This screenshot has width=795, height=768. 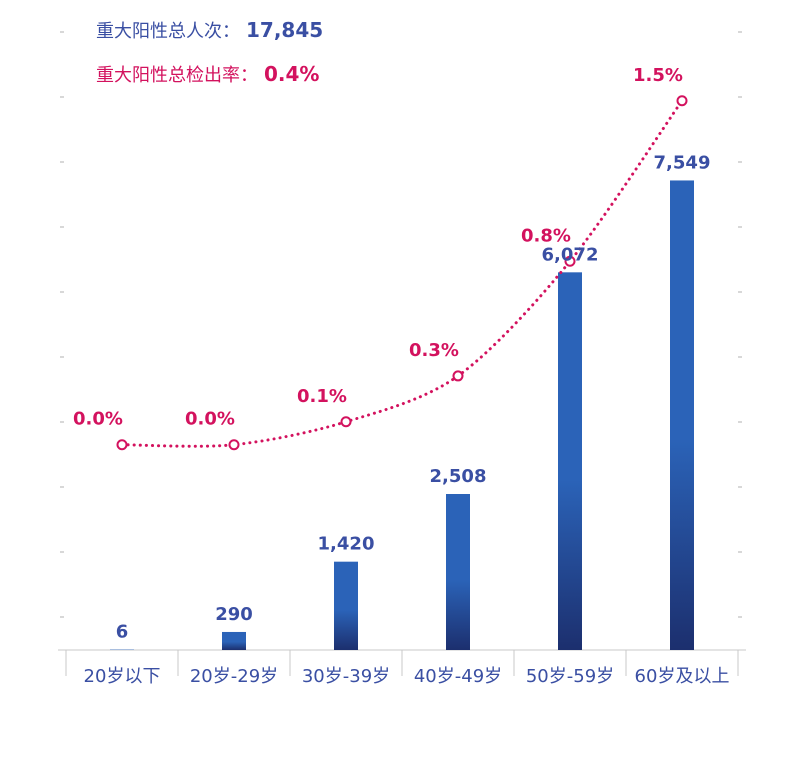 I want to click on summary-rate: 重大阳性总检出率： 0.4%, so click(x=207, y=75).